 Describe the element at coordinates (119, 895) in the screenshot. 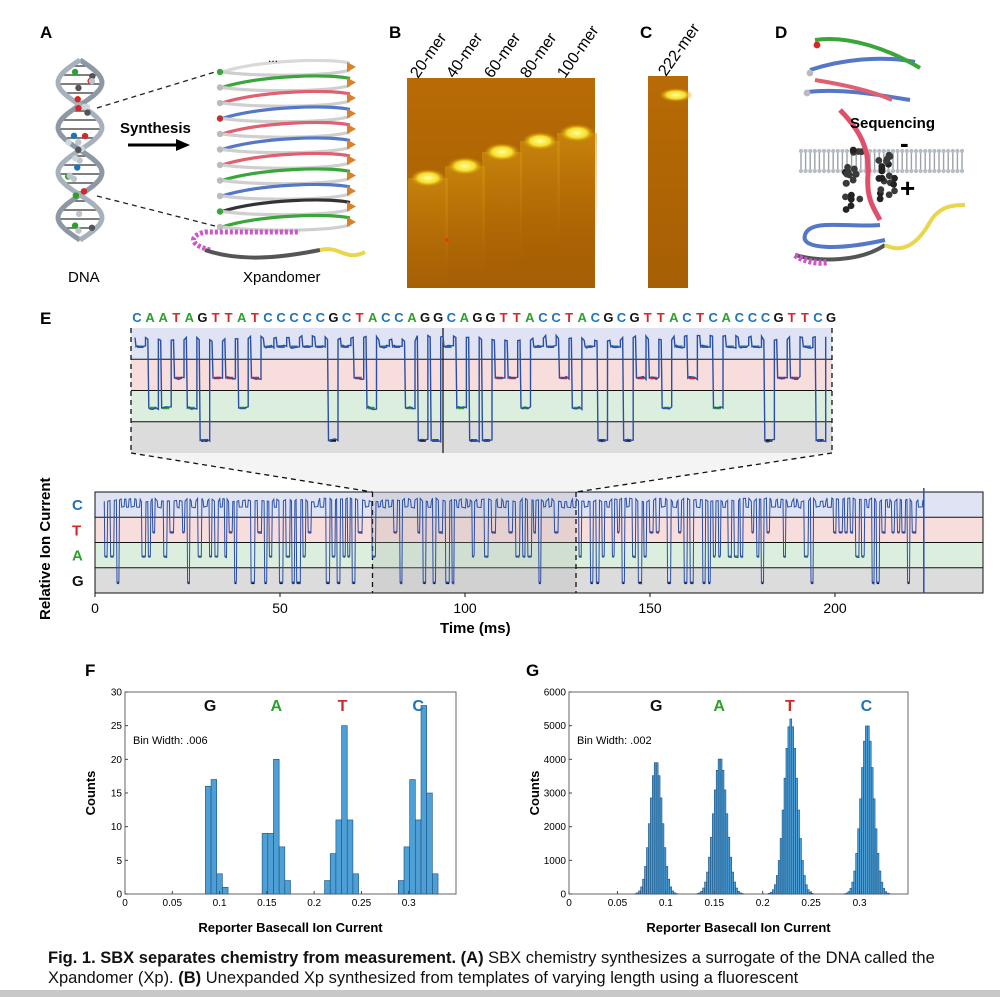

I see `y-tick-label: 0` at that location.